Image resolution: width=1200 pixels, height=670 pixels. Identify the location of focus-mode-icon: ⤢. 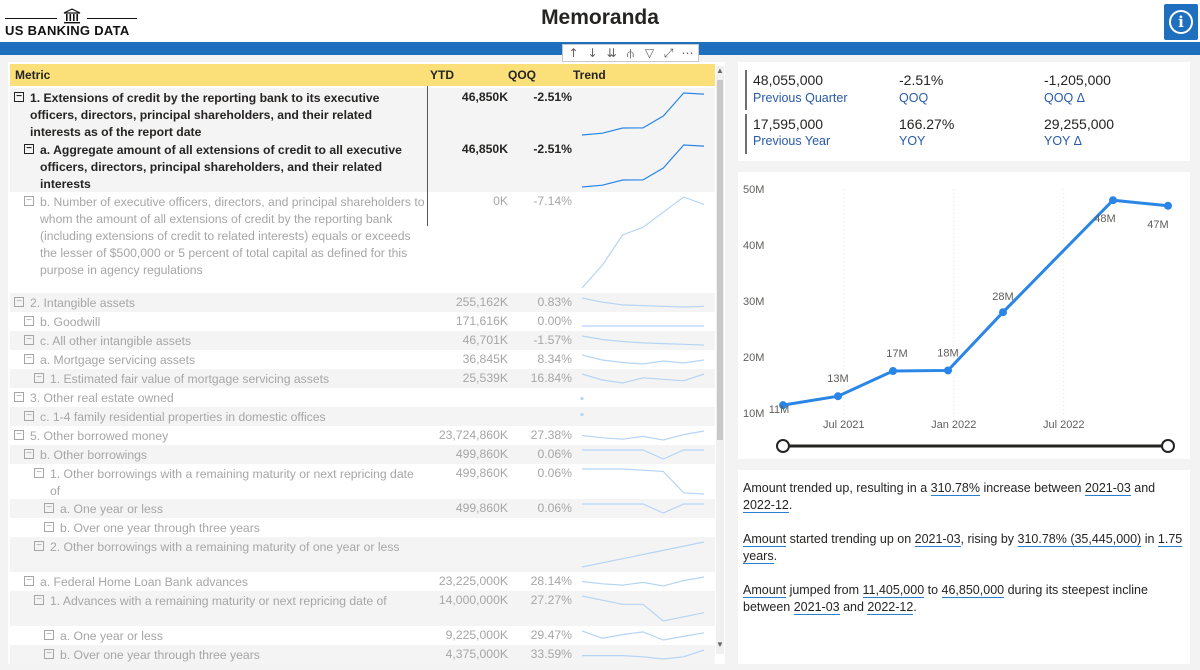
(668, 53).